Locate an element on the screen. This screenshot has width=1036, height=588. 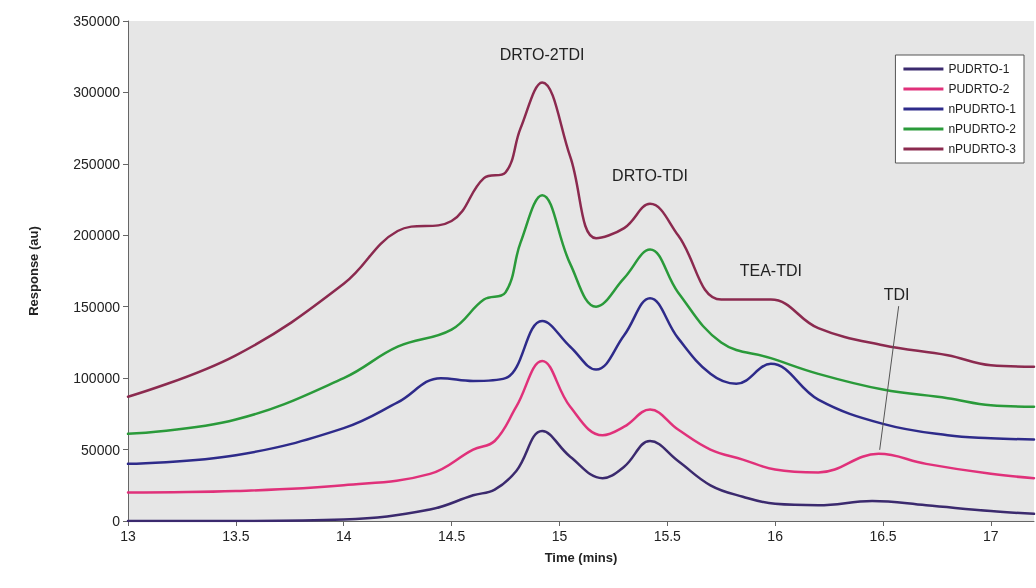
x-tick-label: 13.5 is located at coordinates (236, 536).